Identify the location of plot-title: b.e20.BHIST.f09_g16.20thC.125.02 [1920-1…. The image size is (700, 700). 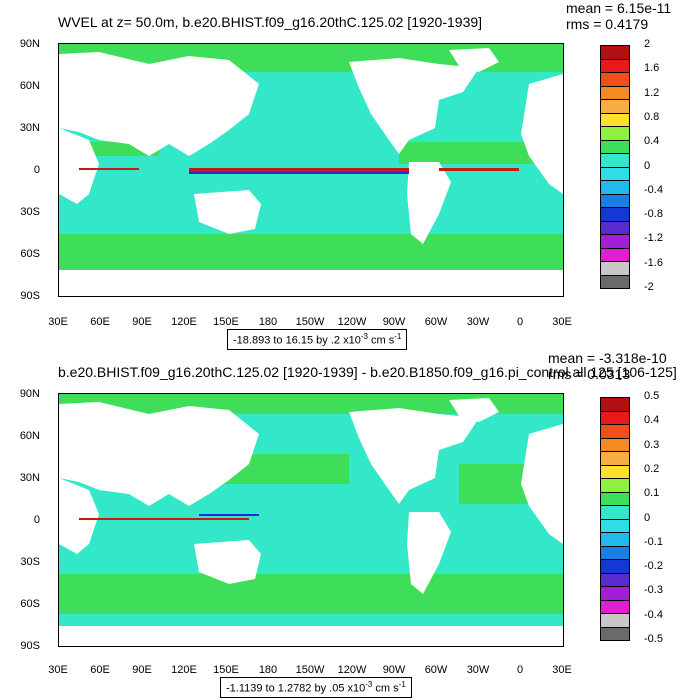
(367, 372).